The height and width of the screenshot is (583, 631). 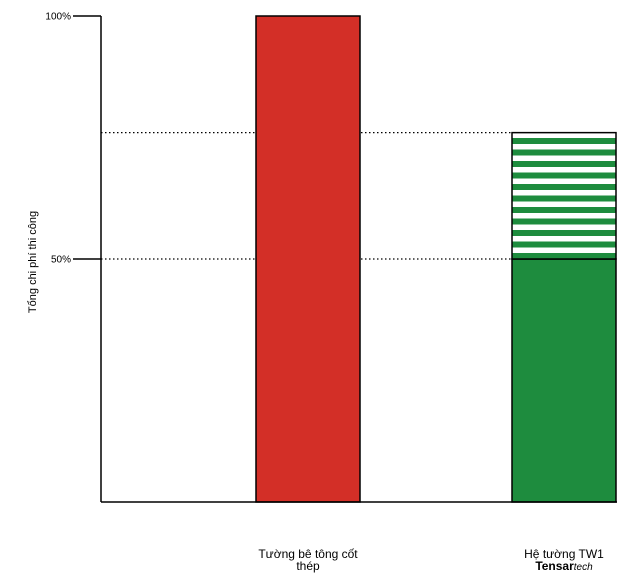 What do you see at coordinates (564, 554) in the screenshot?
I see `category-label-line: Hệ tường TW1` at bounding box center [564, 554].